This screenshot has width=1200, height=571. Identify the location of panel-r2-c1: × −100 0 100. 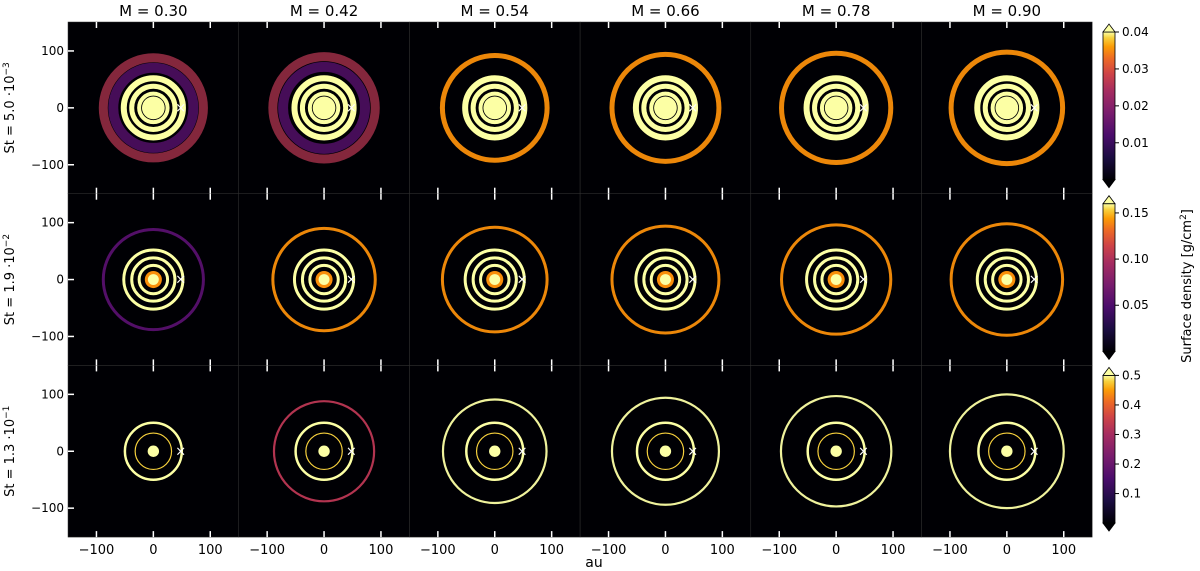
(324, 461).